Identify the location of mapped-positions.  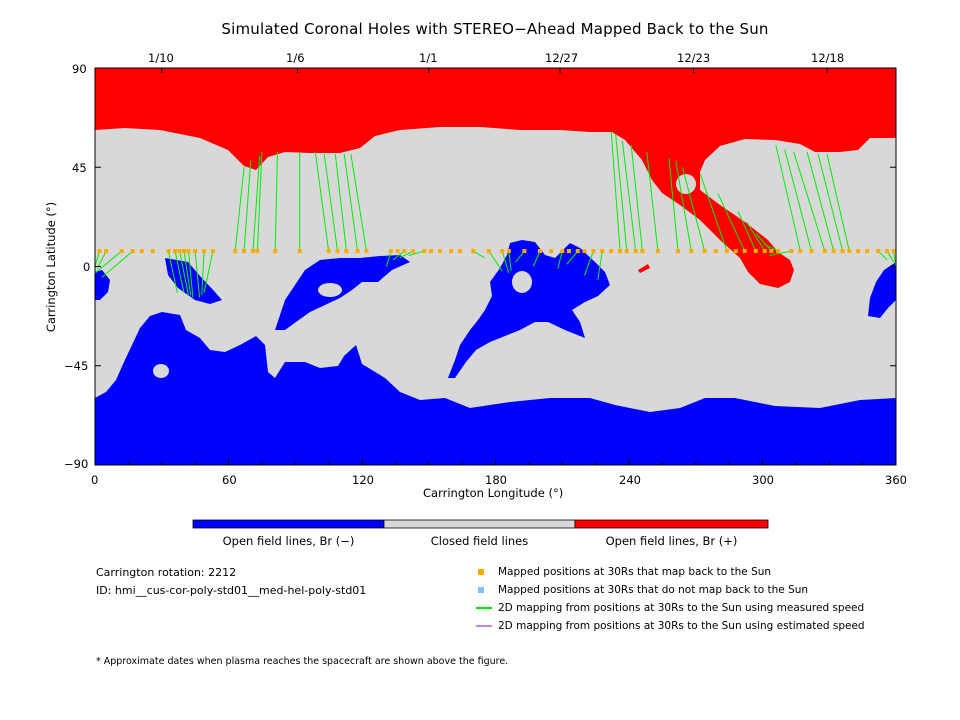
(496, 251).